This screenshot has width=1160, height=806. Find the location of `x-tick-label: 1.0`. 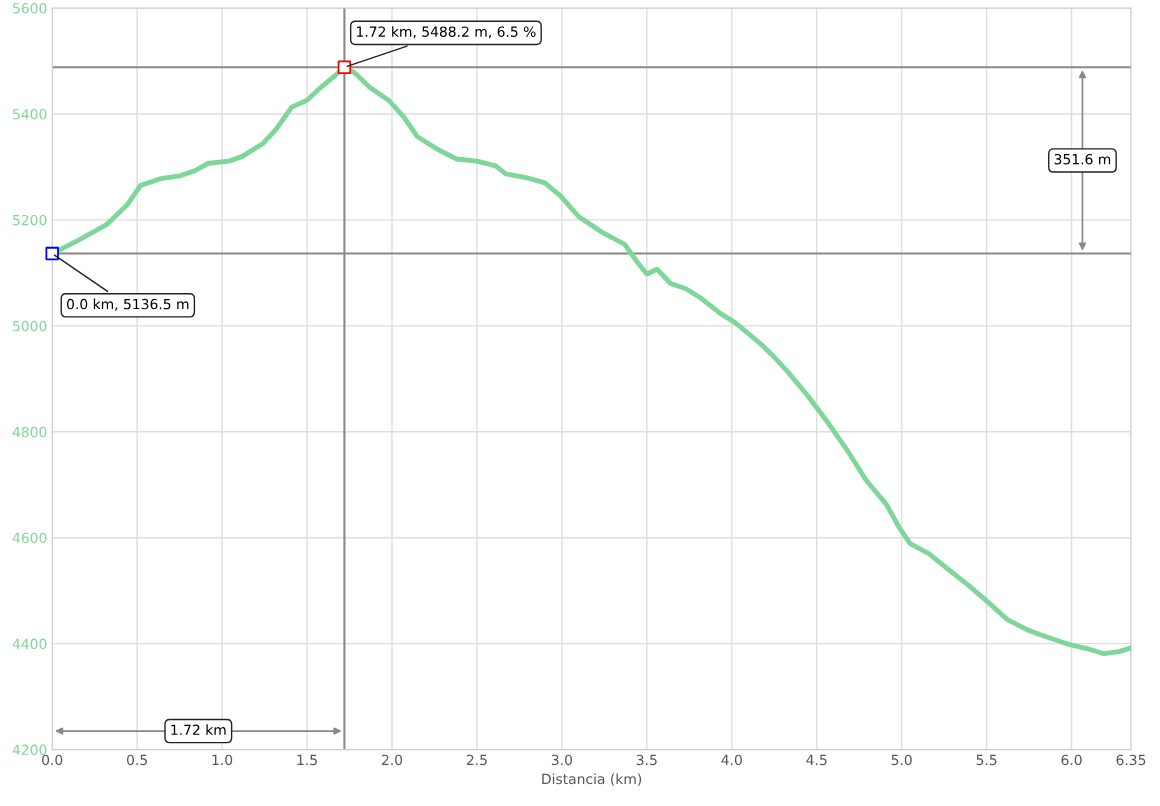

x-tick-label: 1.0 is located at coordinates (222, 760).